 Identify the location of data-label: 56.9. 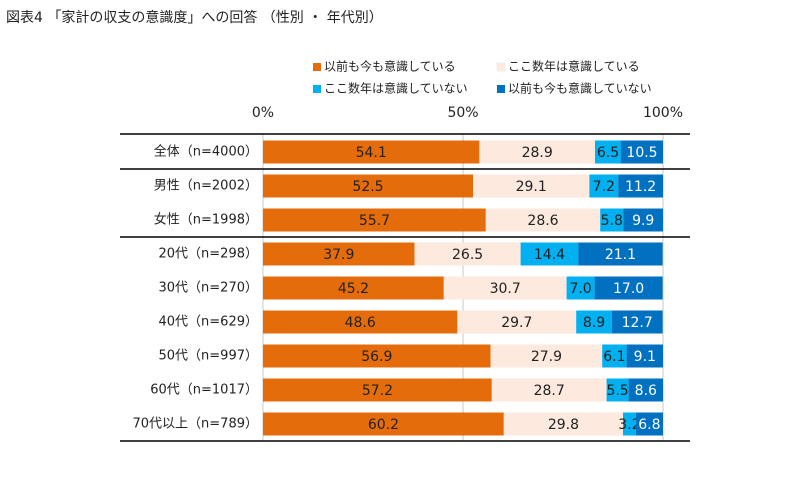
(376, 357).